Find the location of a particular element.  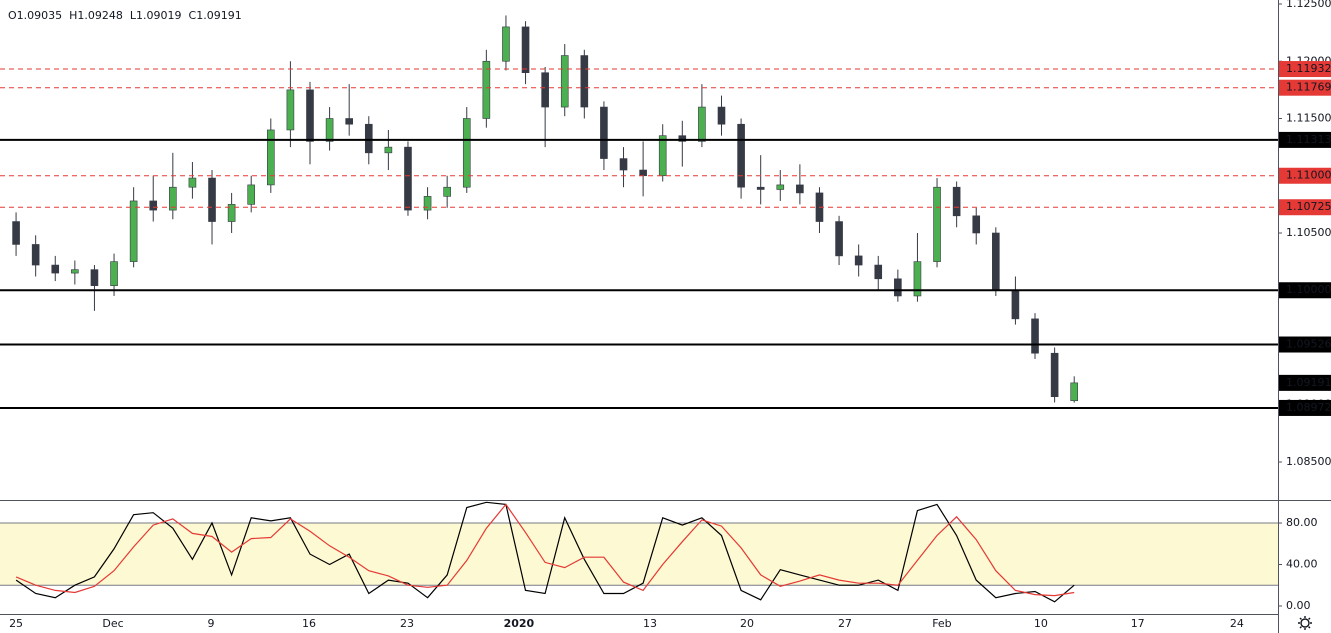

x-tick-label: 9 is located at coordinates (211, 623).